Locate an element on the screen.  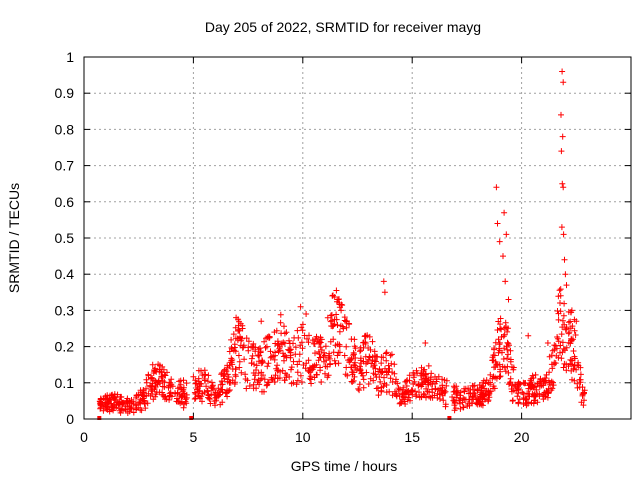
y-tick-label: 0.7 is located at coordinates (65, 166).